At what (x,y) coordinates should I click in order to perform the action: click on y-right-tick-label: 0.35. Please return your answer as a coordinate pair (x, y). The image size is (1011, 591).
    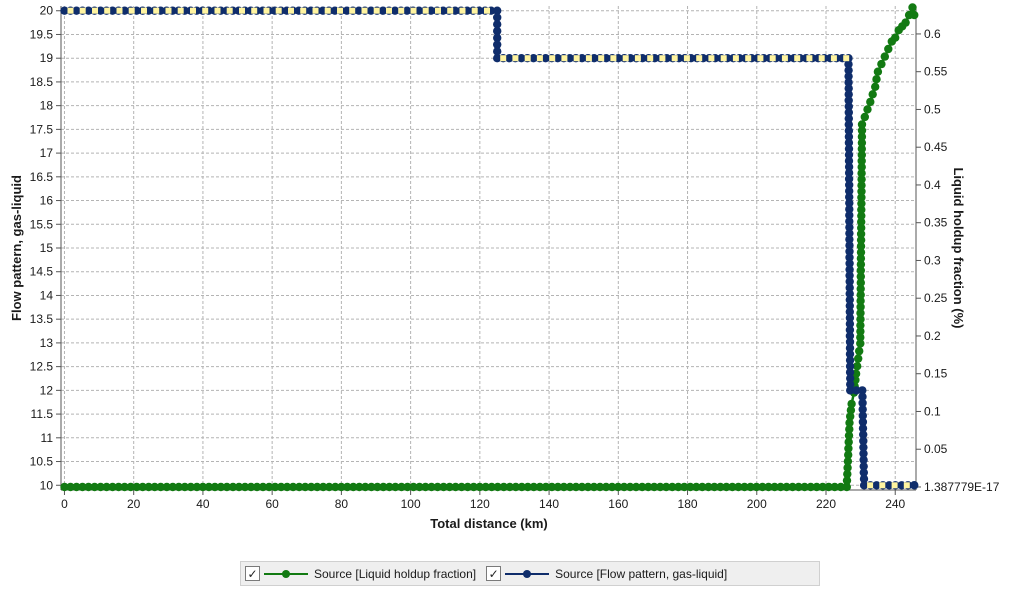
    Looking at the image, I should click on (936, 223).